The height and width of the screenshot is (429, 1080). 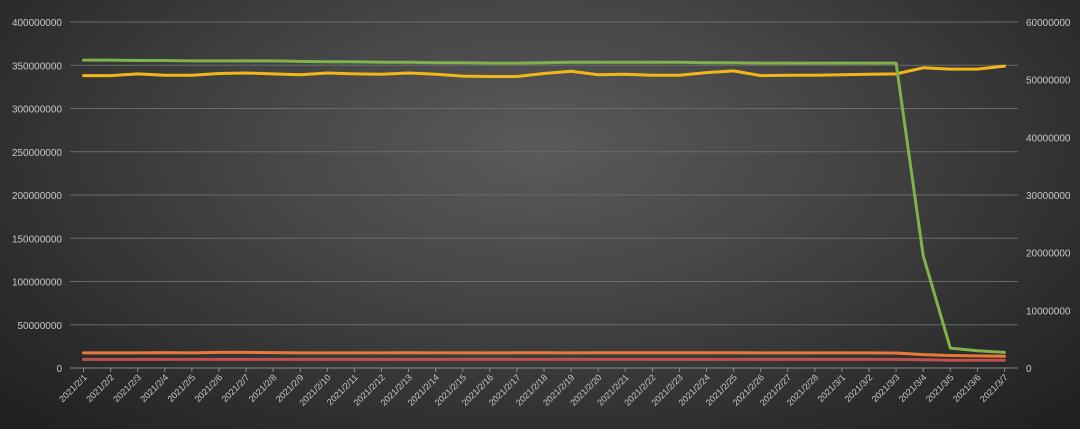 I want to click on x-tick-label: 2021/2/6, so click(x=209, y=388).